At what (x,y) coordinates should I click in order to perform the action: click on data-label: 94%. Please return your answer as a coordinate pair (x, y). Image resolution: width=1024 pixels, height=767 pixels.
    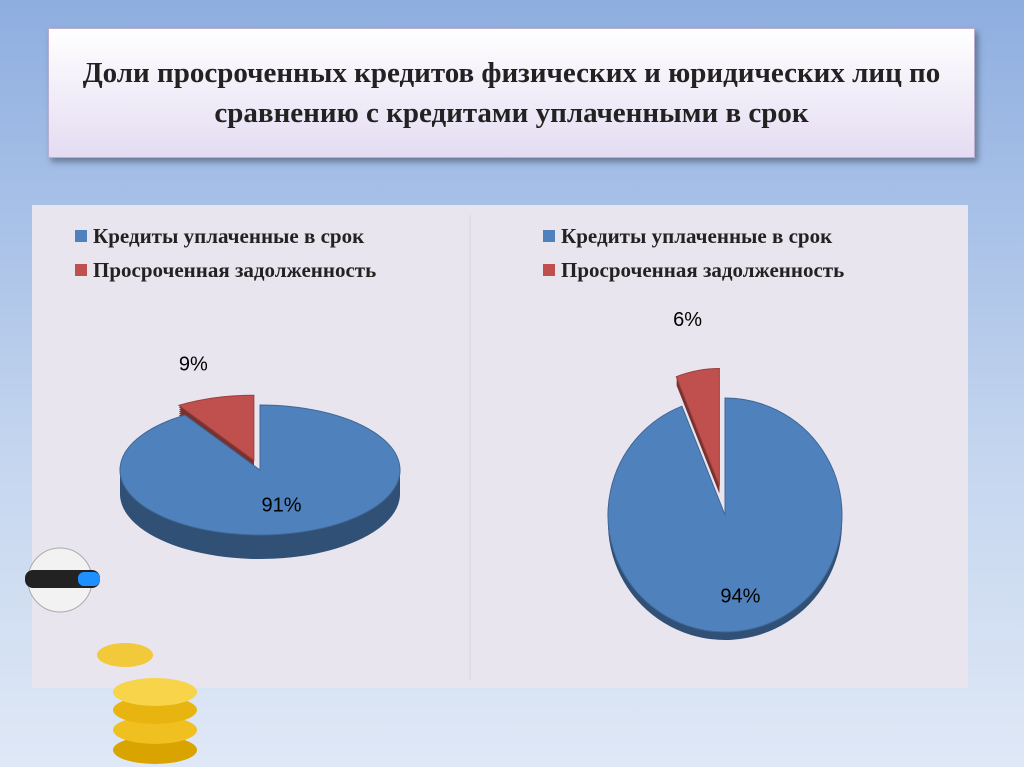
    Looking at the image, I should click on (740, 596).